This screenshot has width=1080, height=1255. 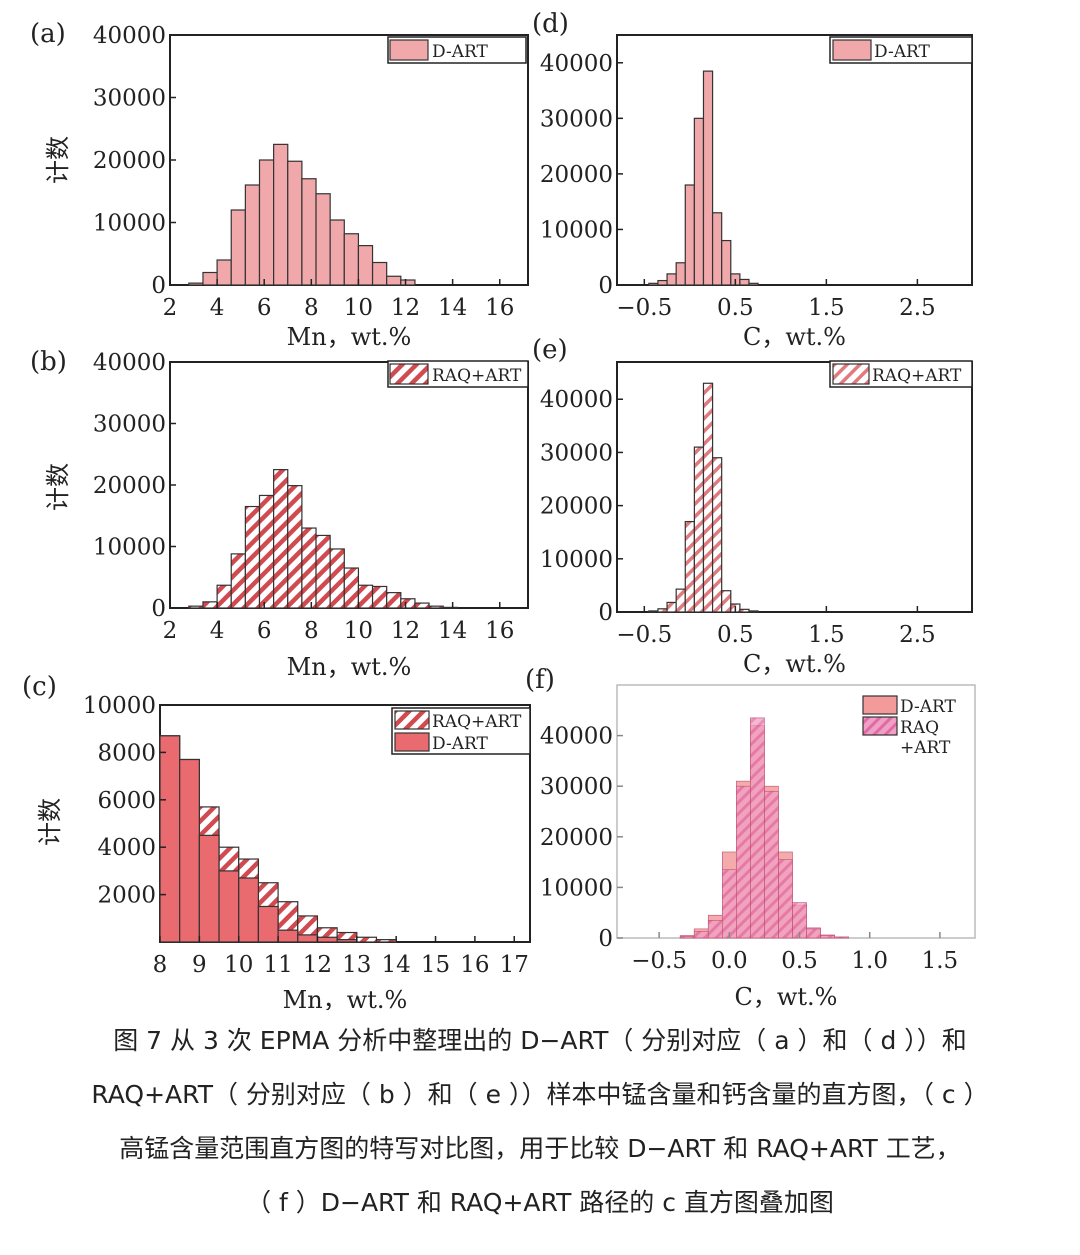 I want to click on legend-label: RAQ, so click(x=919, y=728).